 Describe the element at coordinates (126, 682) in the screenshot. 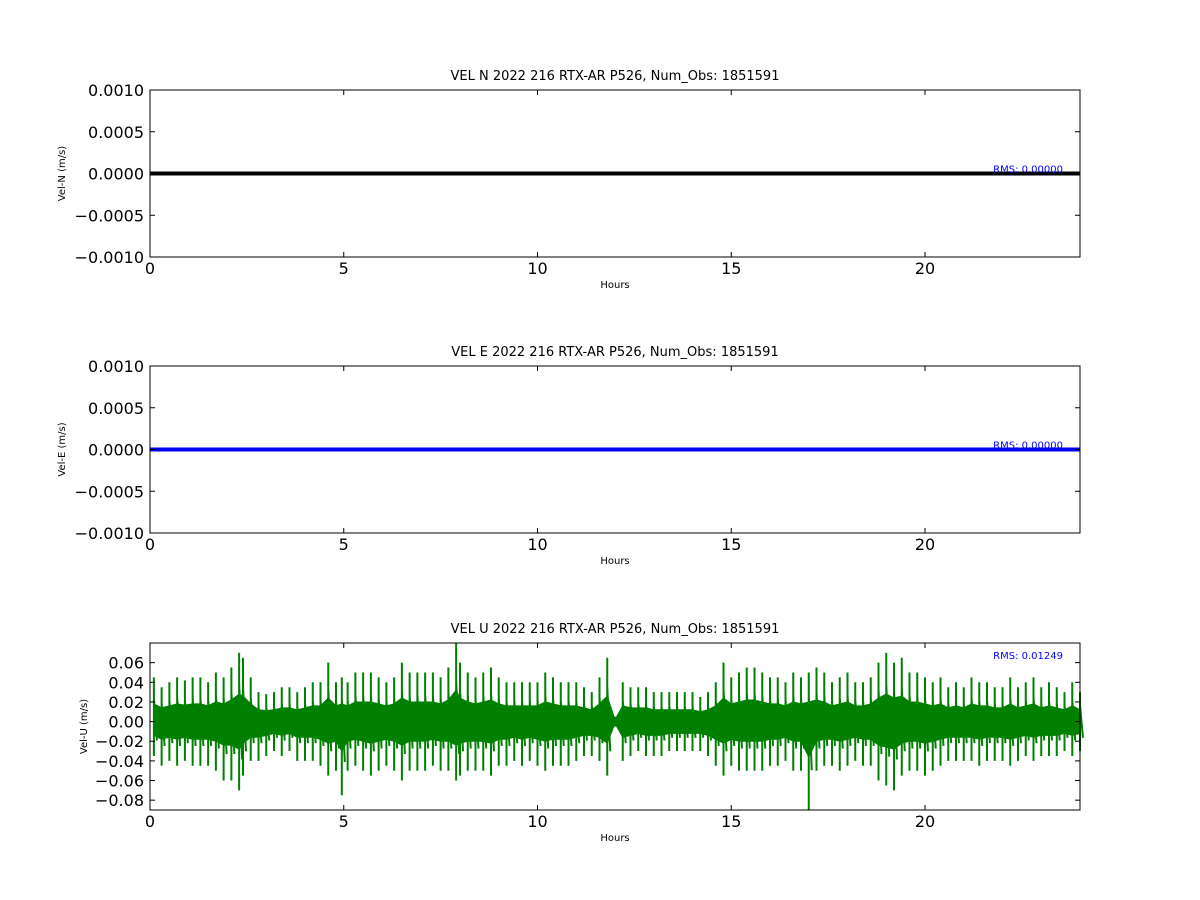

I see `y-tick-label: 0.04` at that location.